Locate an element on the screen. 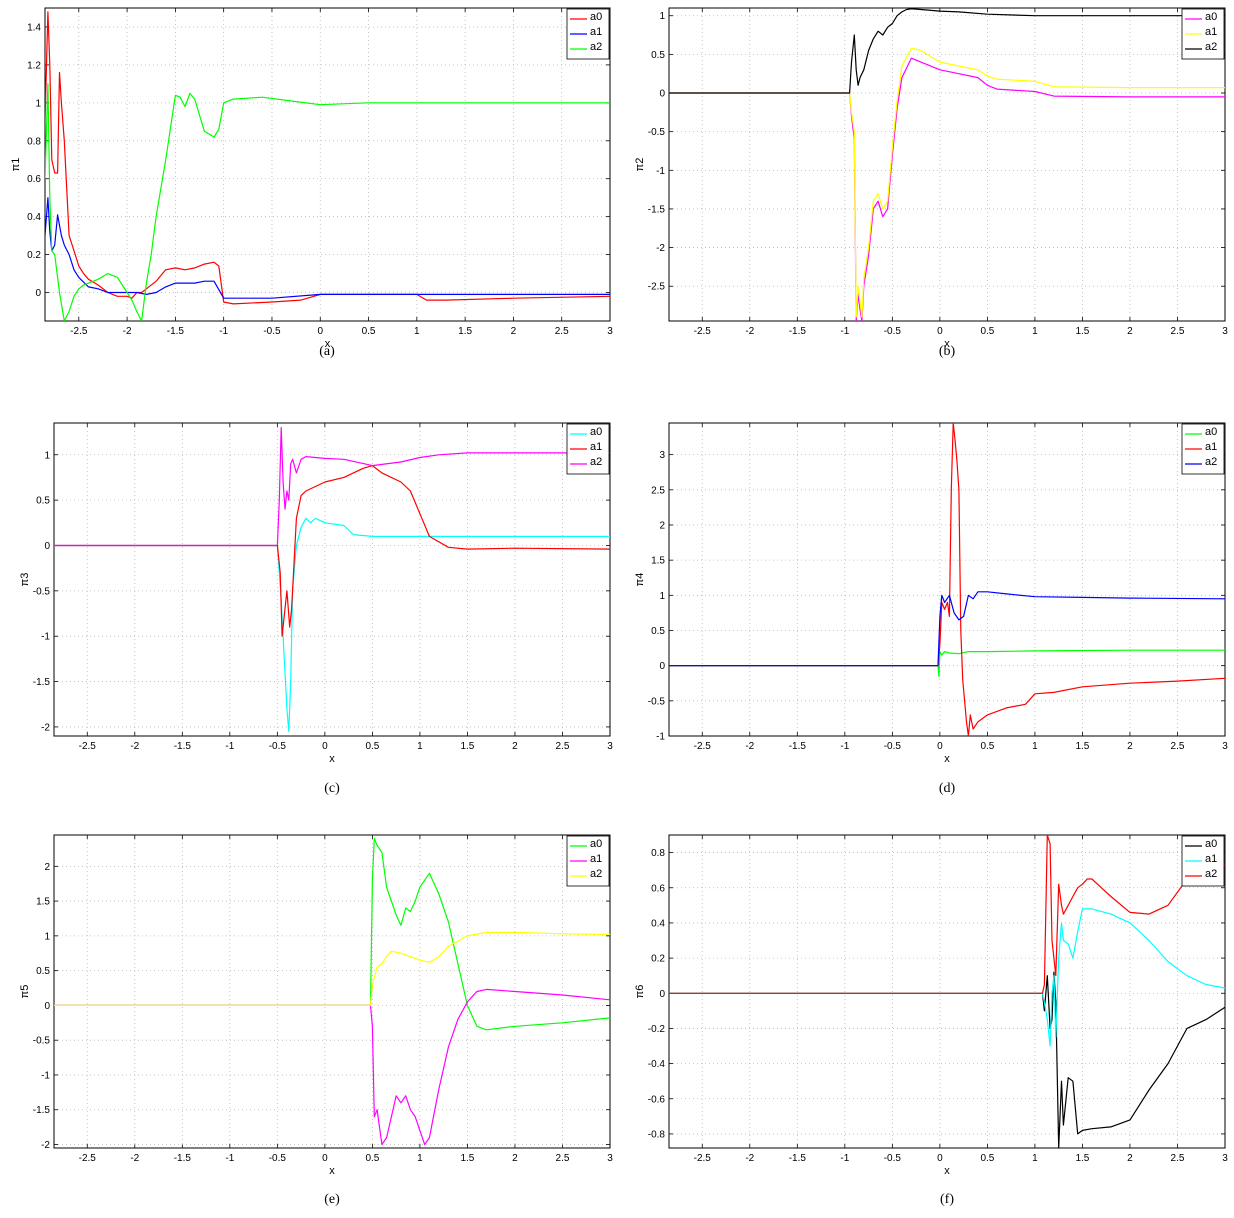  y-axis-label: π4 is located at coordinates (640, 580).